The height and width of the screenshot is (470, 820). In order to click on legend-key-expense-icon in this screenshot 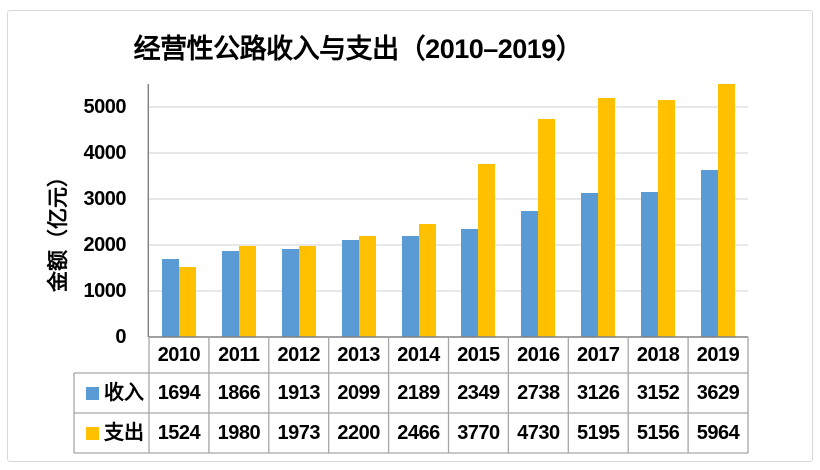, I will do `click(92, 433)`.